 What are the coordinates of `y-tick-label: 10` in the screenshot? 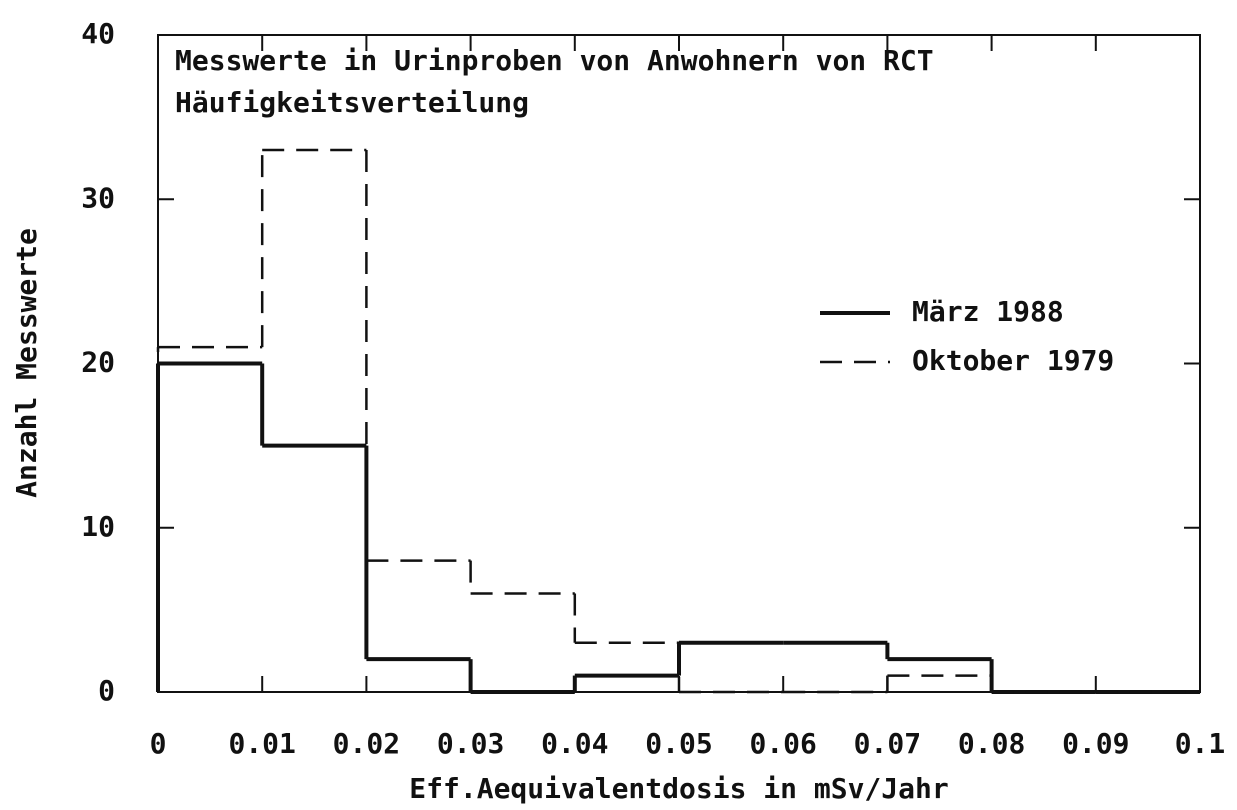 It's located at (98, 526).